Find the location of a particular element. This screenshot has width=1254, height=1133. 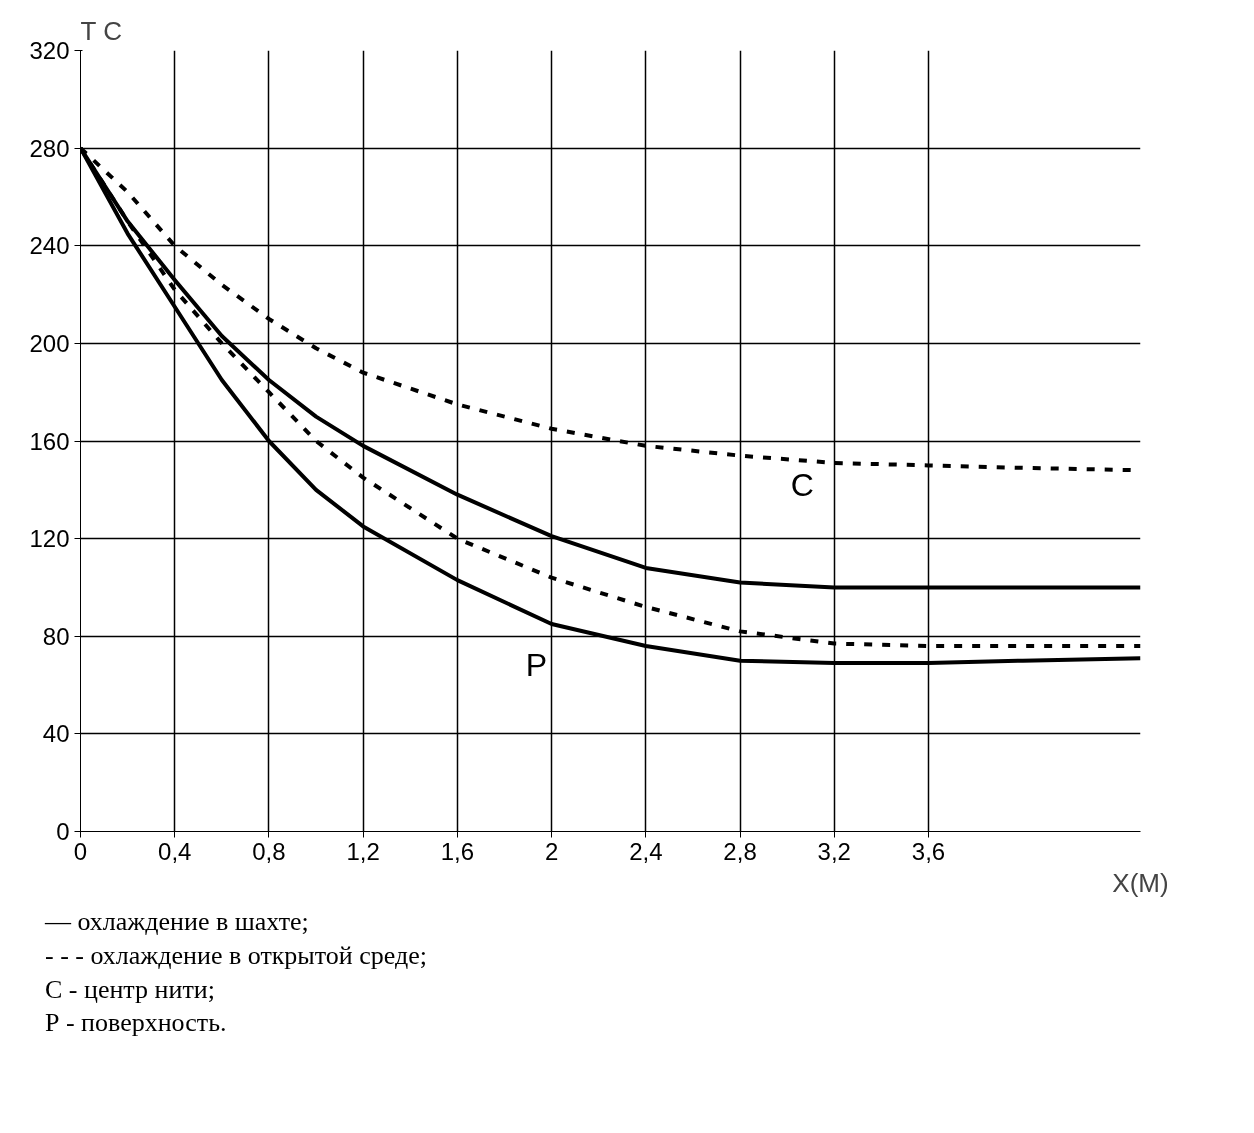

x-tick-label: 0 is located at coordinates (80, 851).